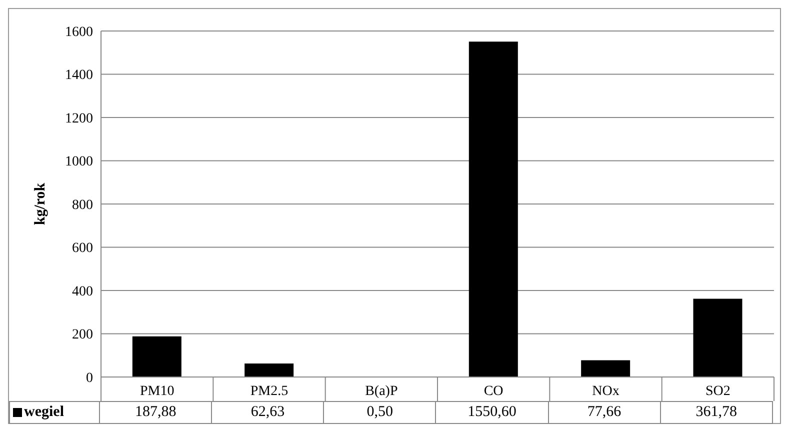 The height and width of the screenshot is (432, 789). What do you see at coordinates (156, 412) in the screenshot?
I see `data-label: 187,88` at bounding box center [156, 412].